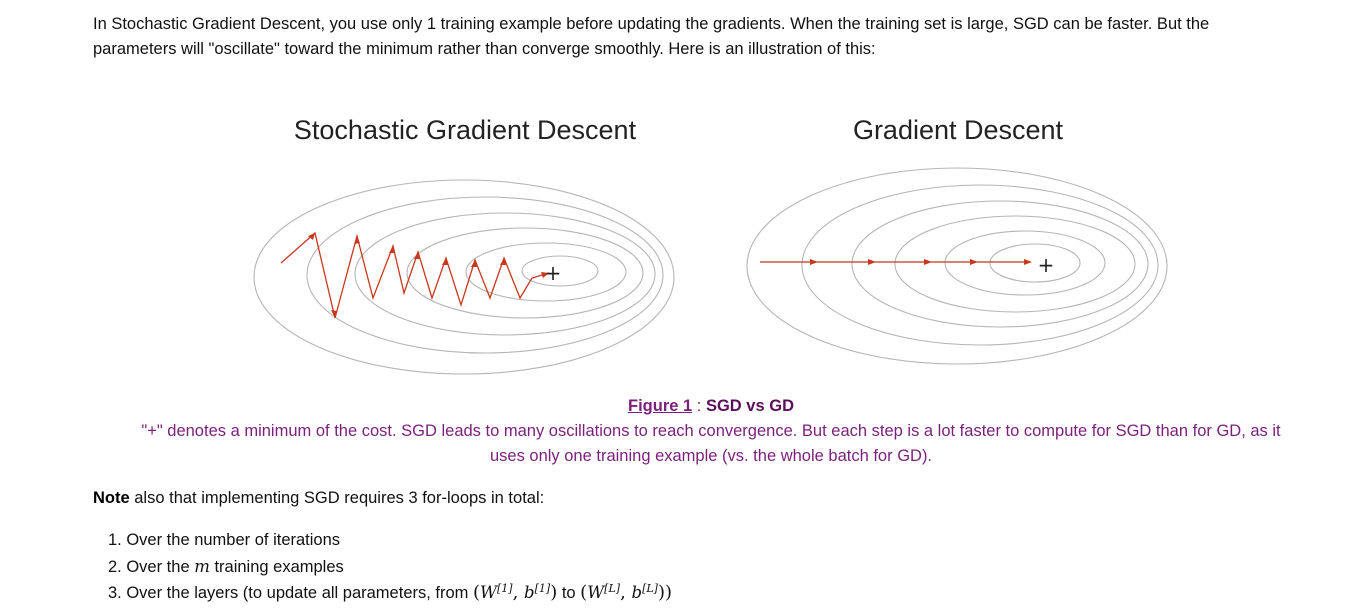  Describe the element at coordinates (660, 406) in the screenshot. I see `figure-link: Figure 1` at that location.